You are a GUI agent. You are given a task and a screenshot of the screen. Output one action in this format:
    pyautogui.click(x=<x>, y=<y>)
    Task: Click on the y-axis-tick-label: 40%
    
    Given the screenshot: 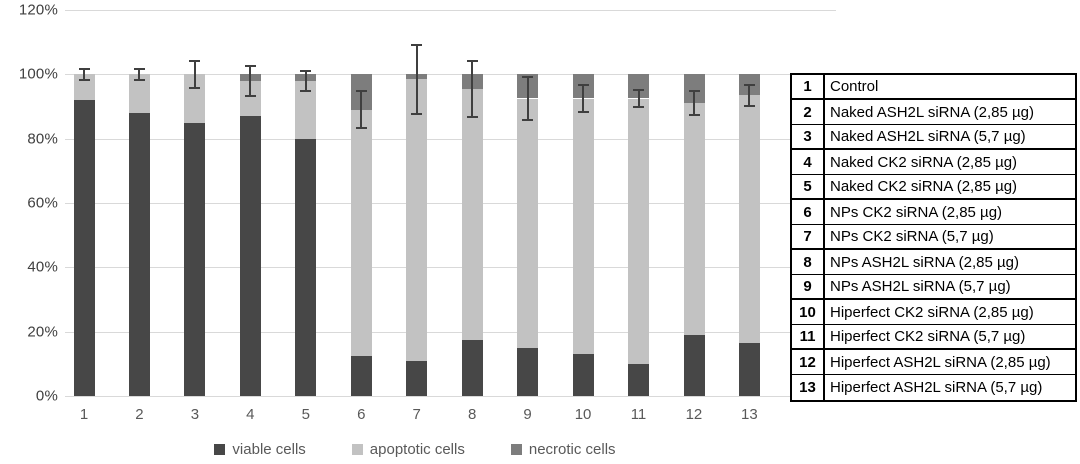 What is the action you would take?
    pyautogui.click(x=42, y=267)
    